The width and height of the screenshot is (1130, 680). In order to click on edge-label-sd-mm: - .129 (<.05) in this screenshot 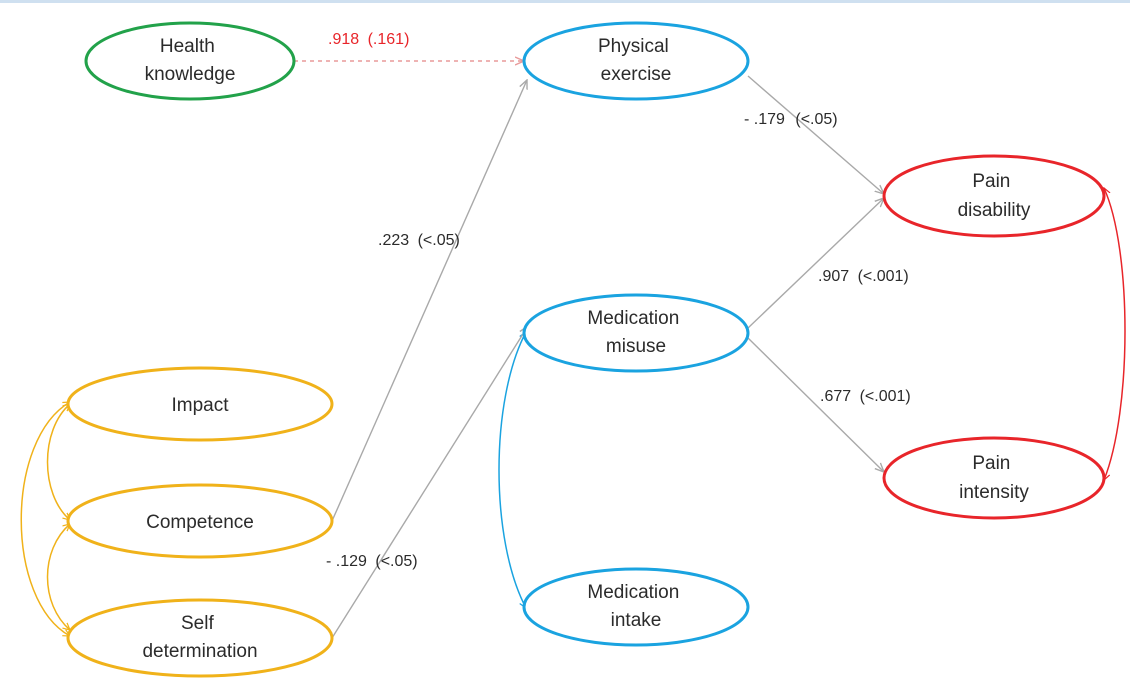, I will do `click(372, 561)`.